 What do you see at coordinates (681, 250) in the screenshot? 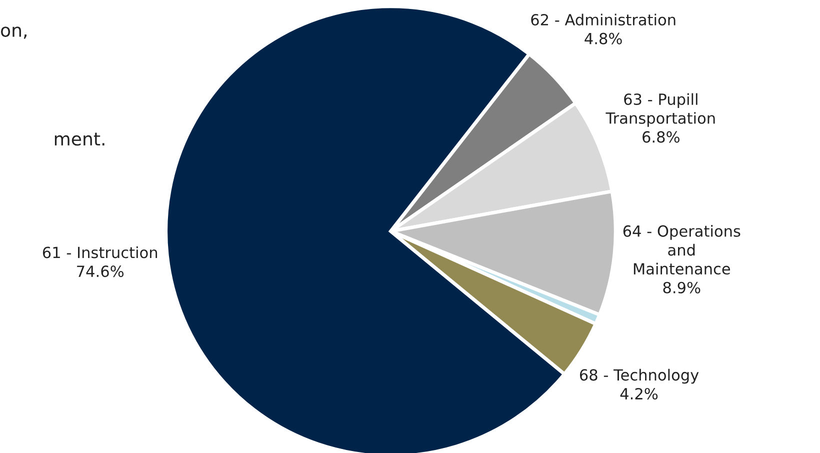
I see `slice-label: 64 - Operations and Maintenance` at bounding box center [681, 250].